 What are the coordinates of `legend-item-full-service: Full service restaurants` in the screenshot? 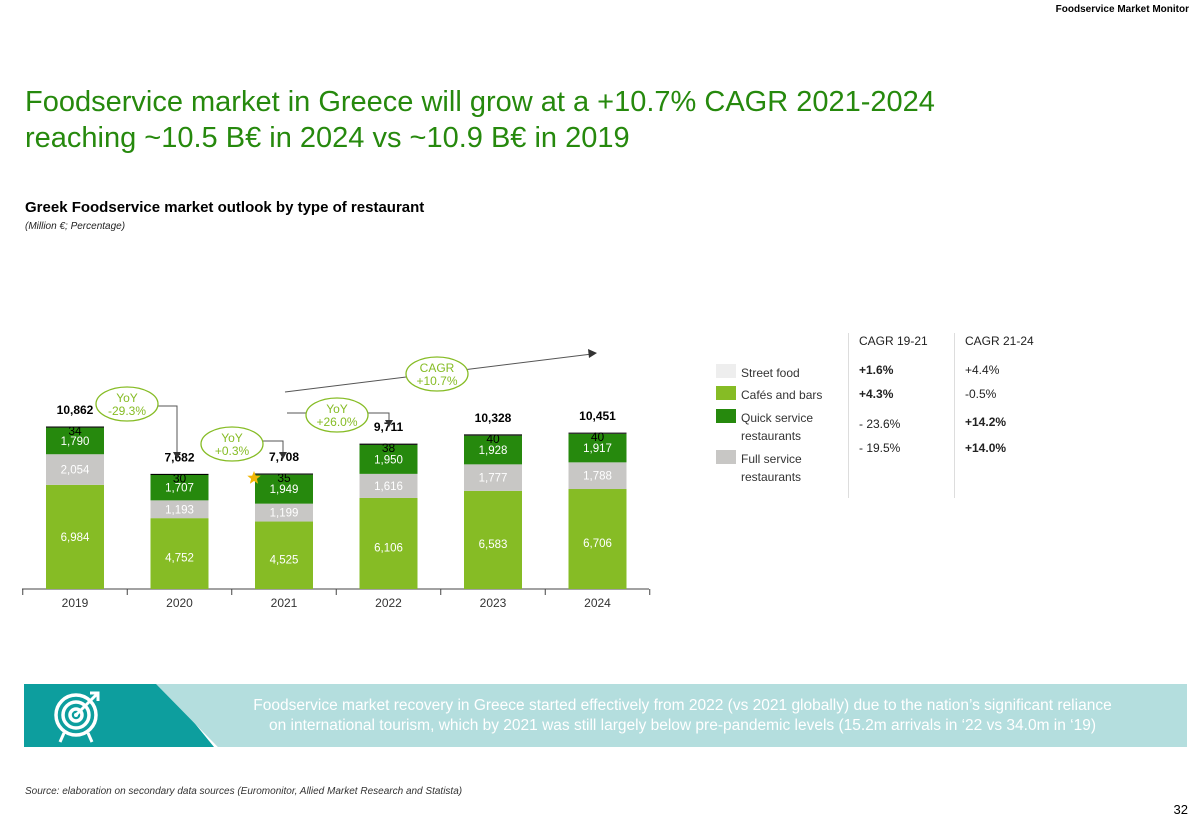 It's located at (771, 468).